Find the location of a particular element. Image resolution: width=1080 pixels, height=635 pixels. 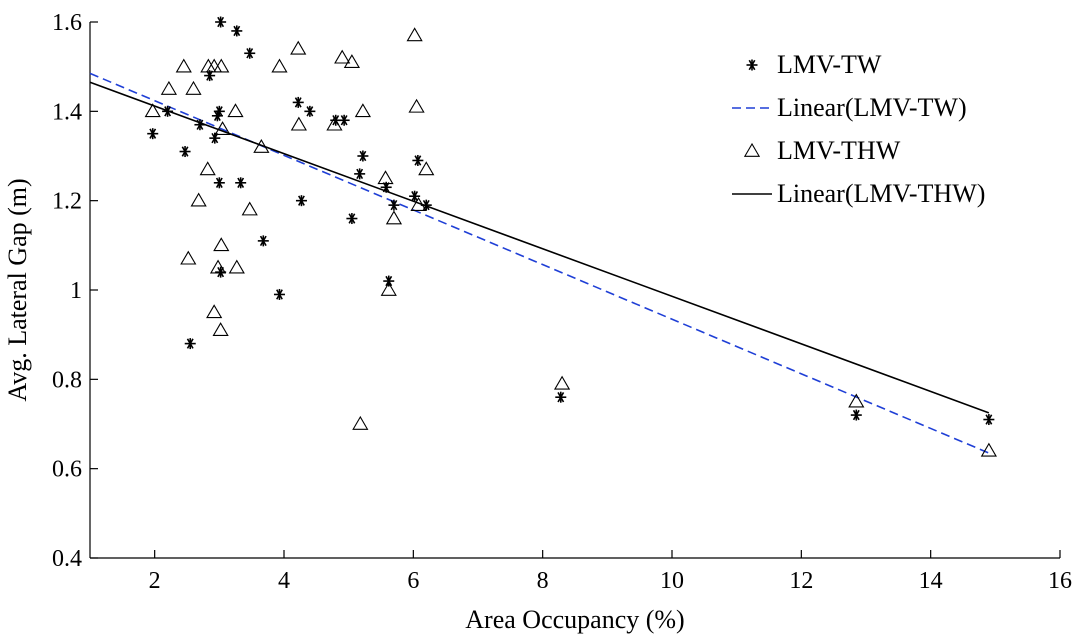

legend-label: LMV-THW is located at coordinates (839, 150).